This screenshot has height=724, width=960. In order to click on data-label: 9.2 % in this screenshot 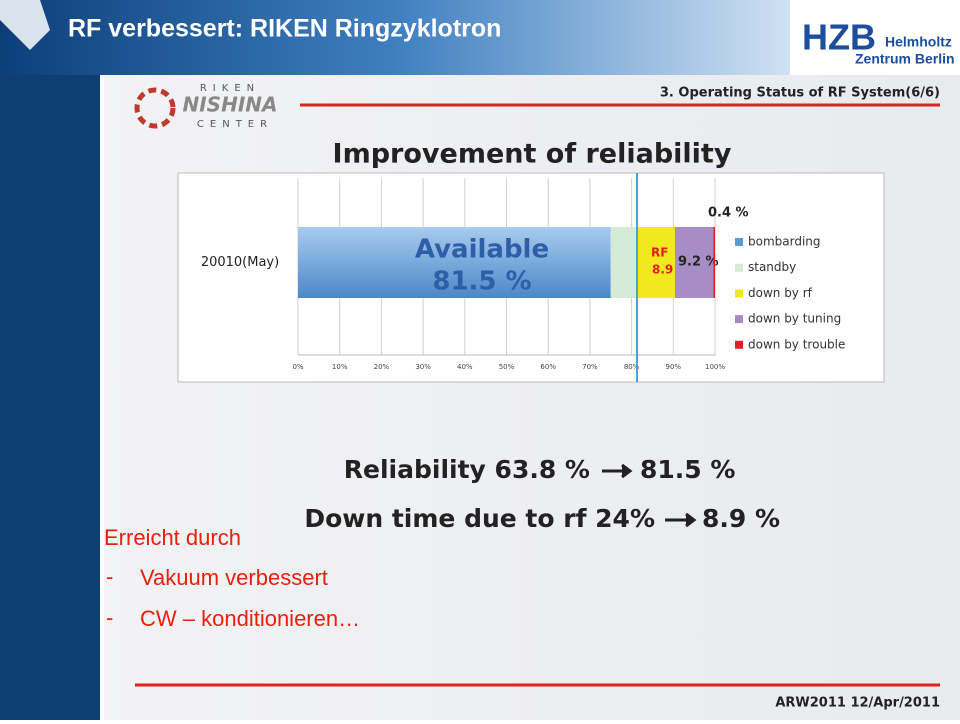, I will do `click(698, 262)`.